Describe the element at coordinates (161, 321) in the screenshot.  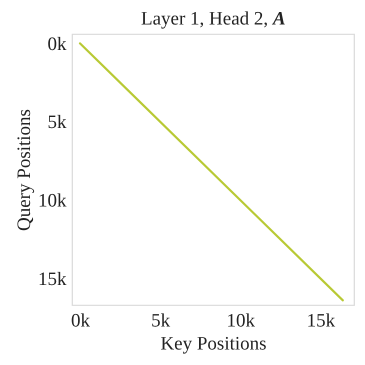
I see `x-tick-label: 5k` at that location.